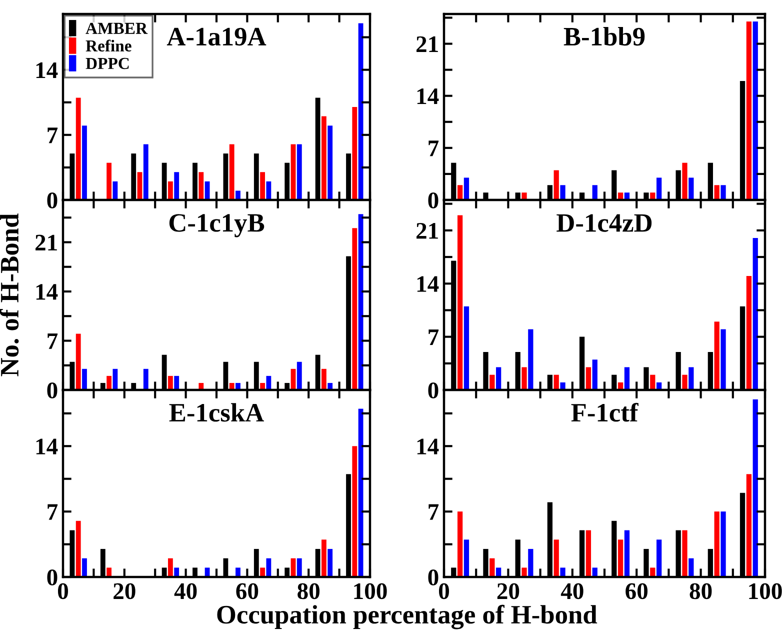 This screenshot has height=632, width=782. I want to click on chart-title: B-1bb9, so click(604, 36).